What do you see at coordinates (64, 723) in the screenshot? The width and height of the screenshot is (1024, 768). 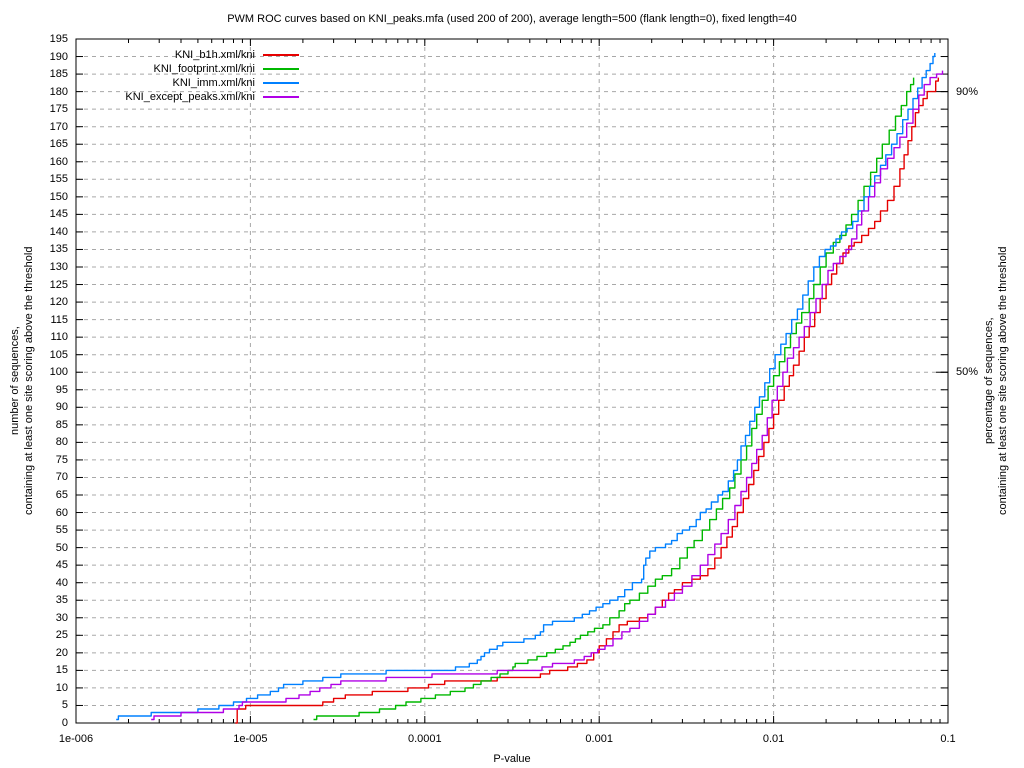 I see `y-tick-label: 0` at bounding box center [64, 723].